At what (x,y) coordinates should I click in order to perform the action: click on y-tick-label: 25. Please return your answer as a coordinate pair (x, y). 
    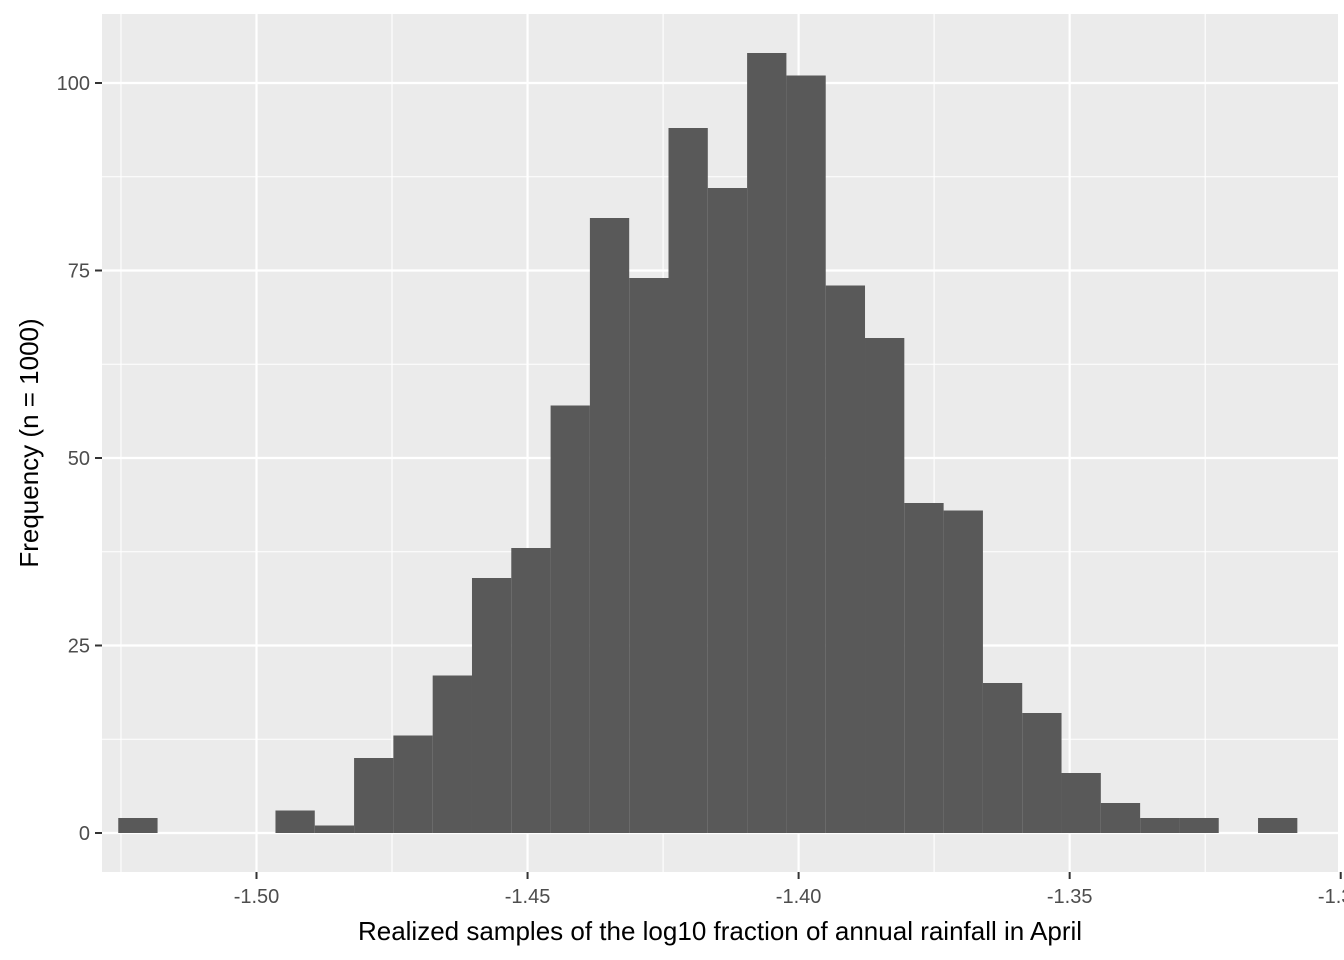
    Looking at the image, I should click on (79, 647).